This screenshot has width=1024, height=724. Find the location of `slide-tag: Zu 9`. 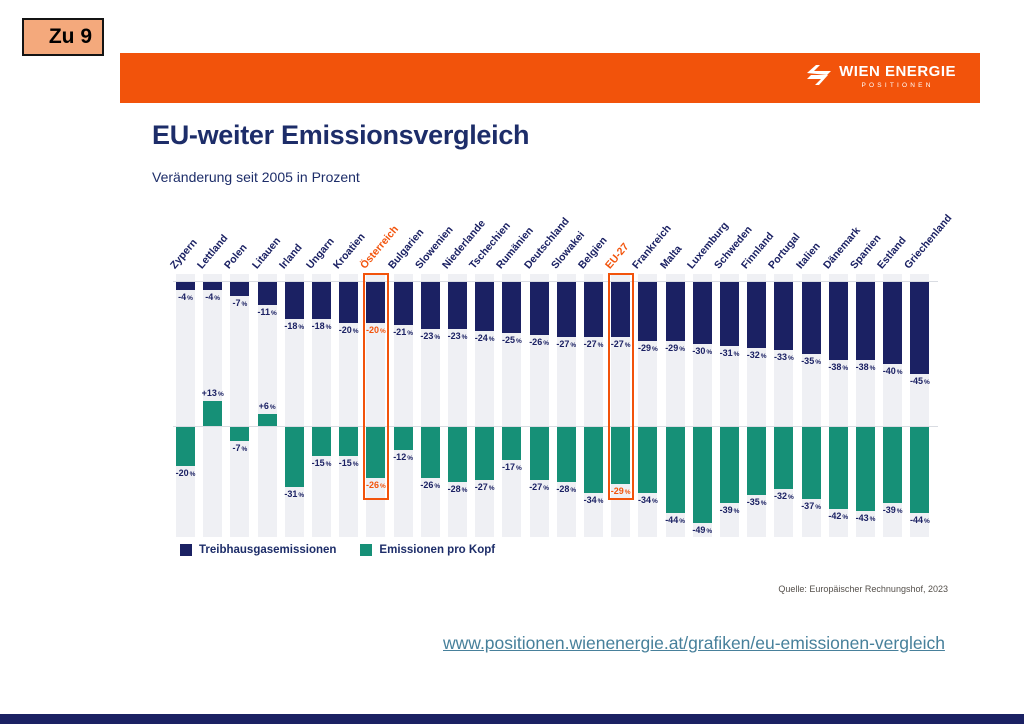

slide-tag: Zu 9 is located at coordinates (63, 37).